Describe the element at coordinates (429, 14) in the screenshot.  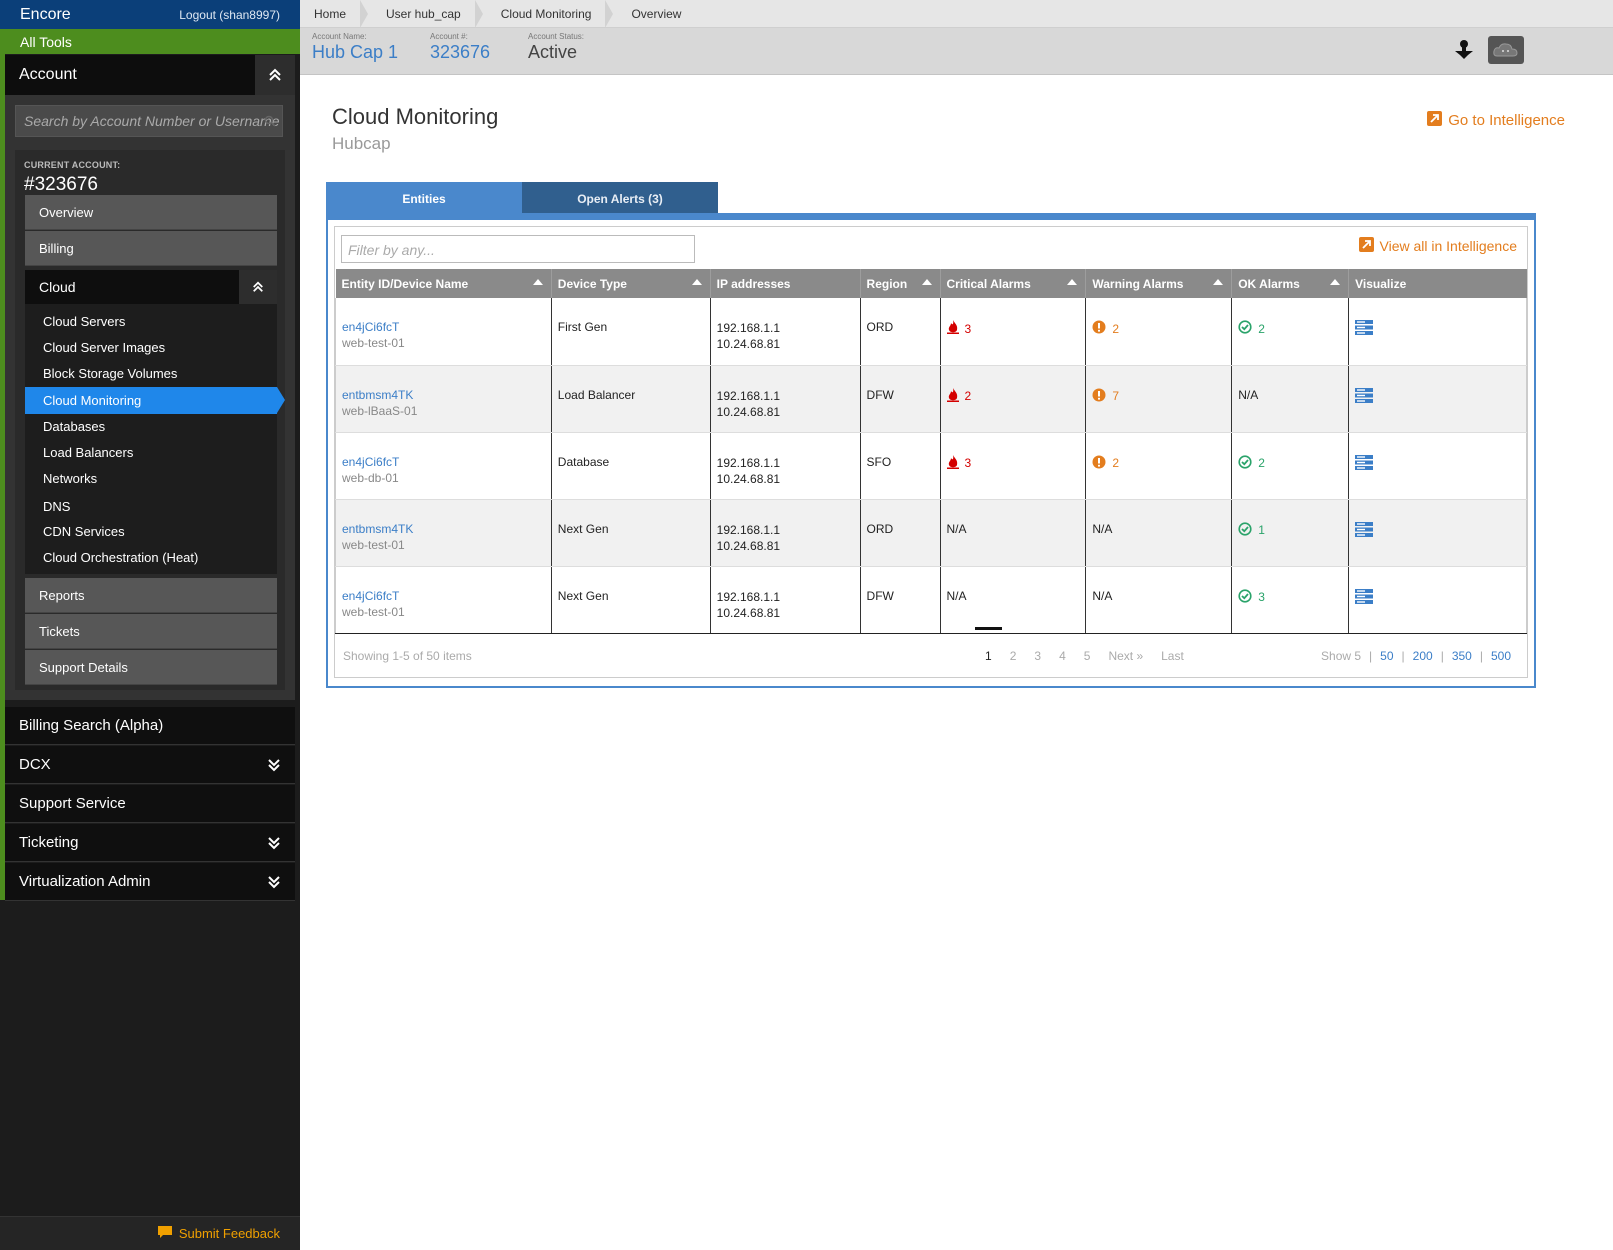
I see `breadcrumb-user: User hub_cap` at that location.